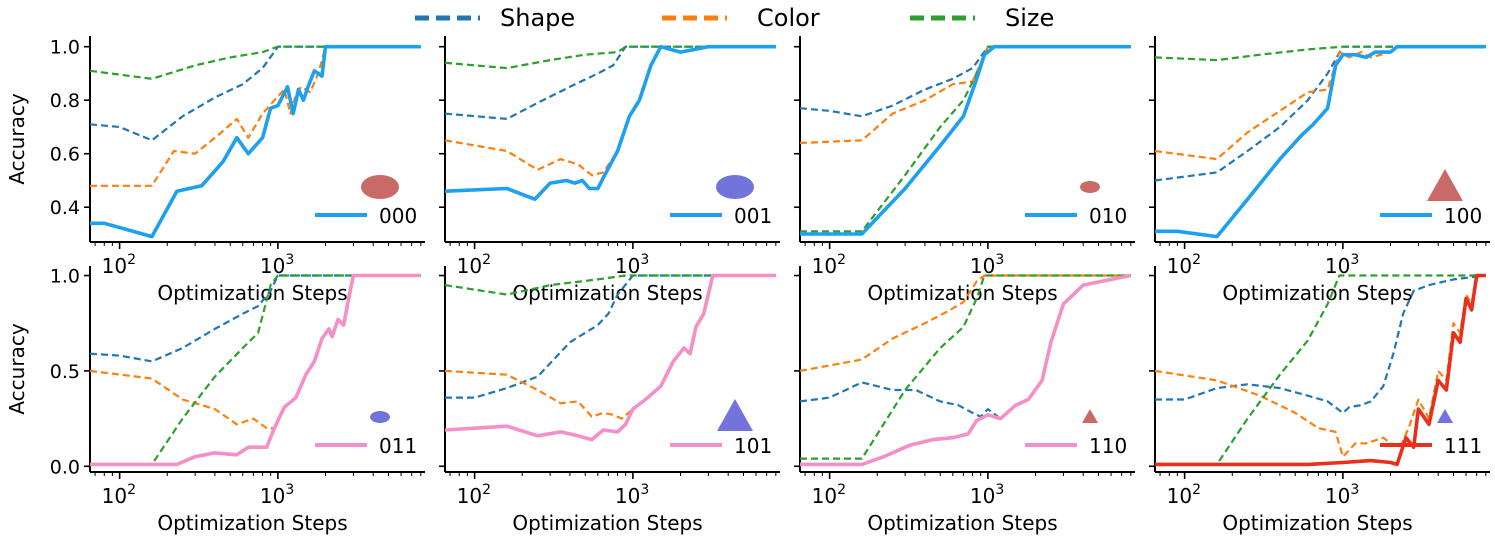 This screenshot has width=1495, height=551. What do you see at coordinates (65, 372) in the screenshot?
I see `y-tick-label: 0.5` at bounding box center [65, 372].